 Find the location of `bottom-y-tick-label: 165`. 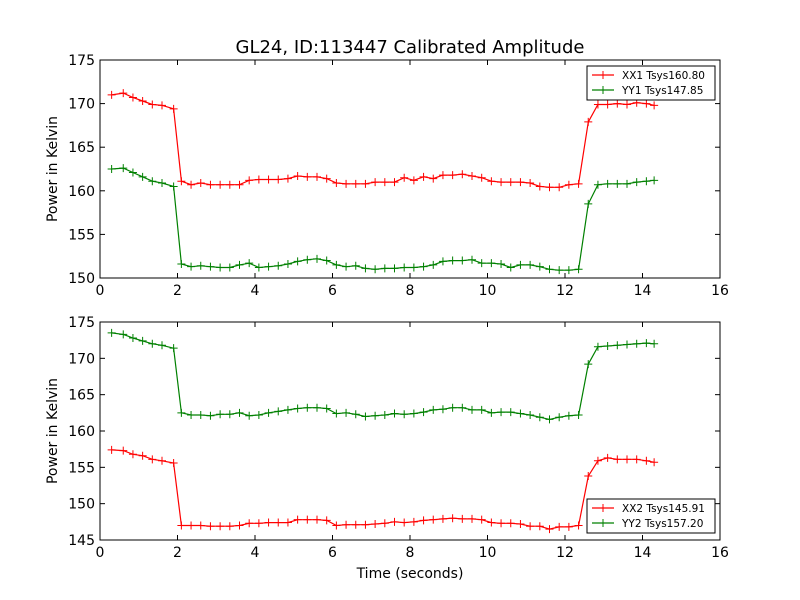

bottom-y-tick-label: 165 is located at coordinates (81, 396).